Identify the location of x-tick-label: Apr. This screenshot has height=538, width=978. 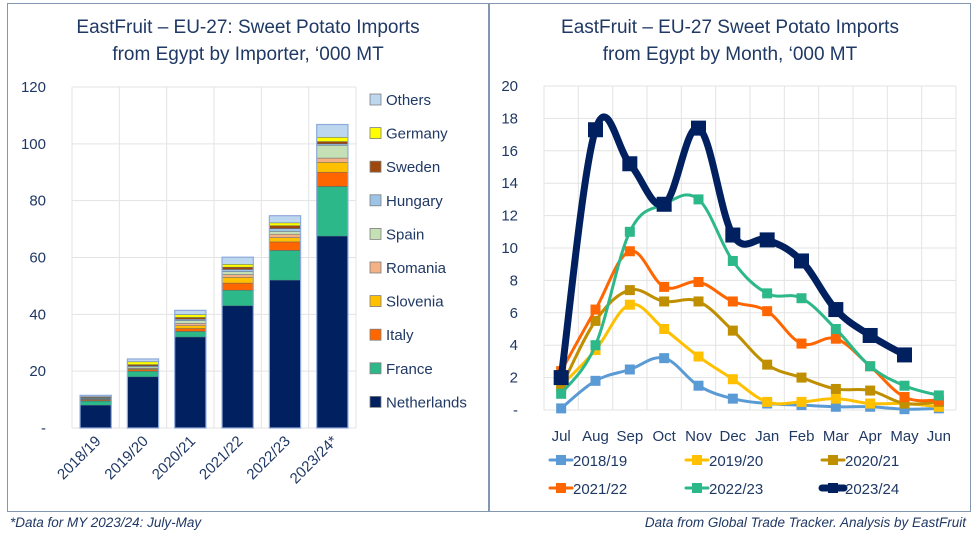
(869, 436).